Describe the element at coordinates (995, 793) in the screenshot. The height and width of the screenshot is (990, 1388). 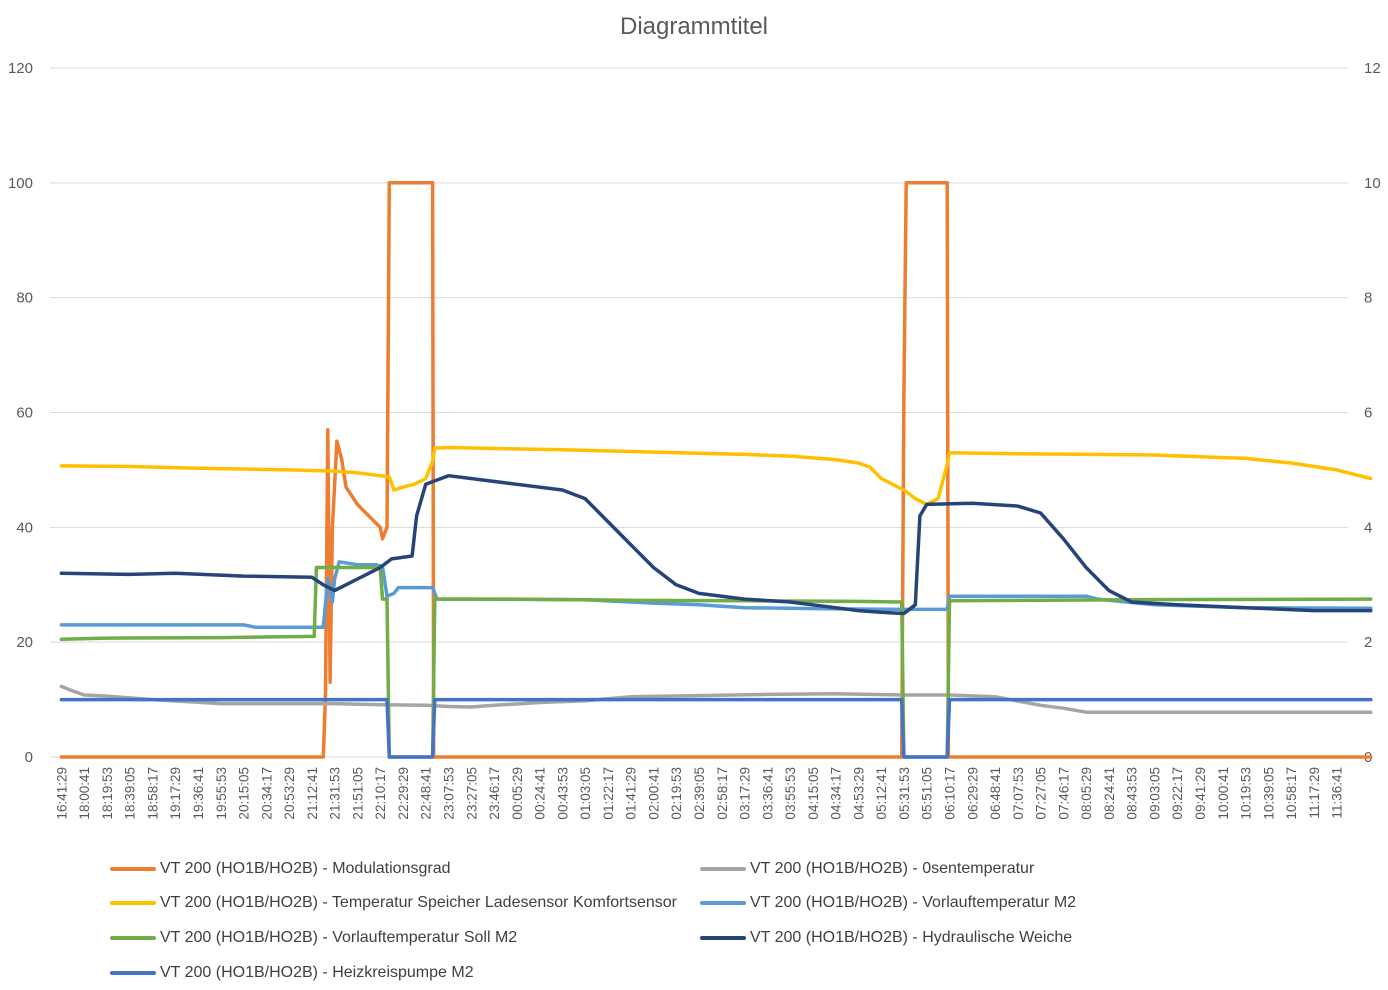
I see `x-tick-label: 06:48:41` at that location.